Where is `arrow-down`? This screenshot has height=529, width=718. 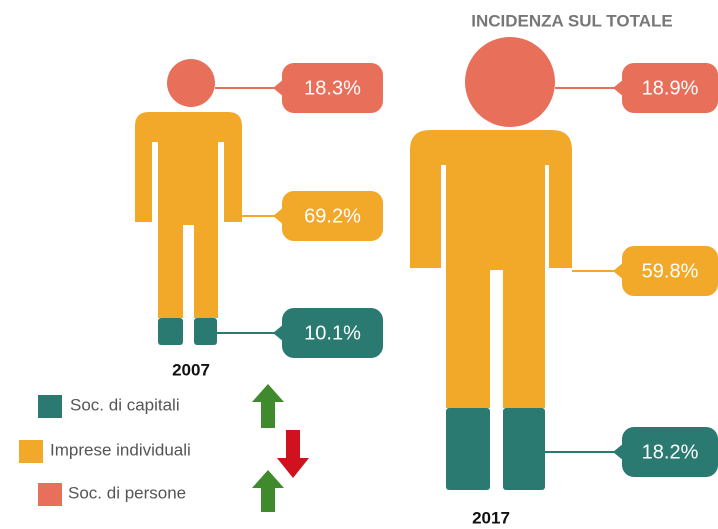
arrow-down is located at coordinates (293, 454).